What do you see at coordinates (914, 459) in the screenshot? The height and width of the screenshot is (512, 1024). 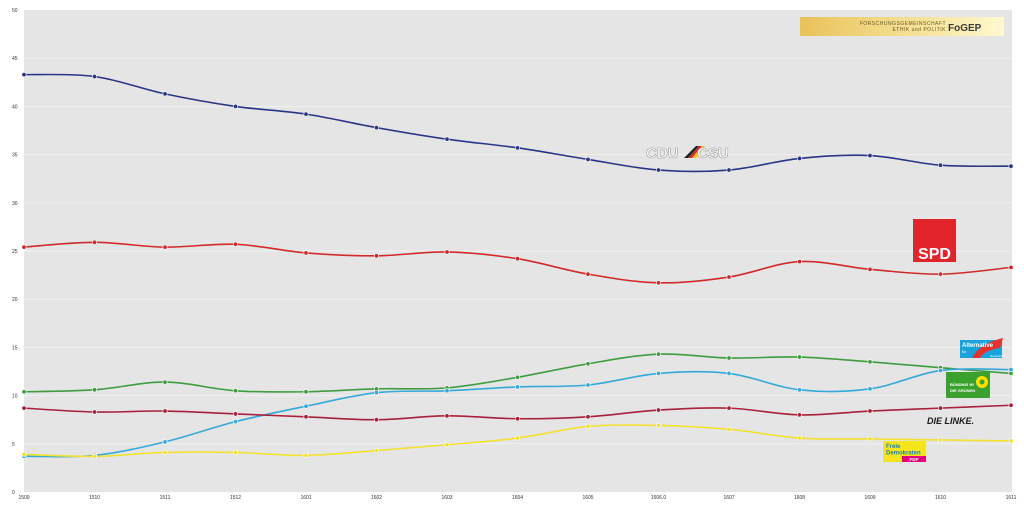 I see `fdp-line3: FDP` at bounding box center [914, 459].